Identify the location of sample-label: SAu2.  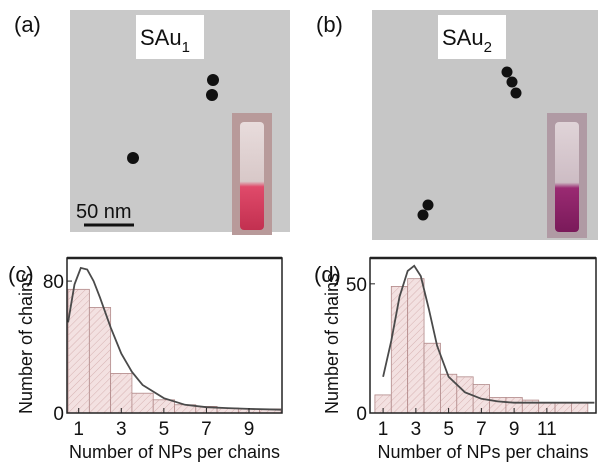
(467, 40).